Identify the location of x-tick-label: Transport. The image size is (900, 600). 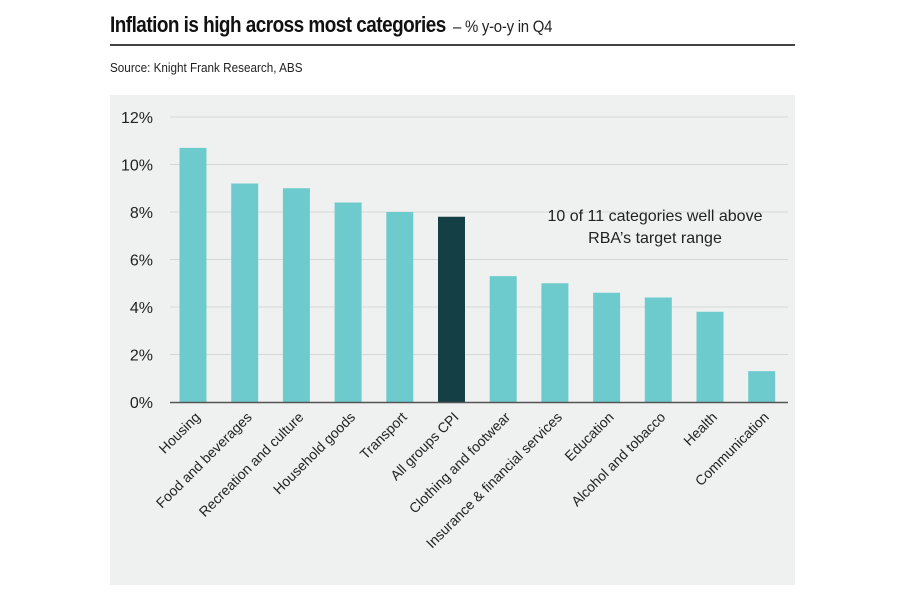
(383, 435).